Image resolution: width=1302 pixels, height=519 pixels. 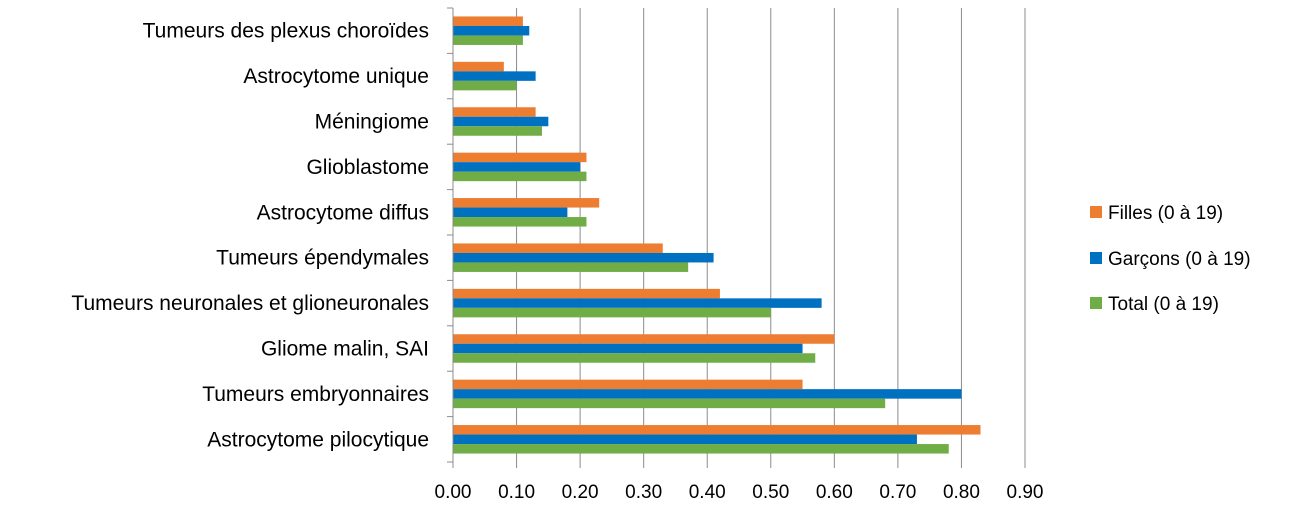 What do you see at coordinates (367, 167) in the screenshot?
I see `category-label: Glioblastome` at bounding box center [367, 167].